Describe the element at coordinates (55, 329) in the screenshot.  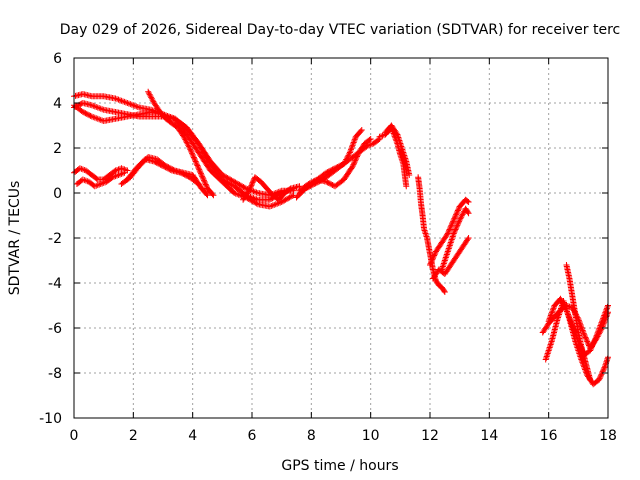
I see `y-tick-label: -6` at that location.